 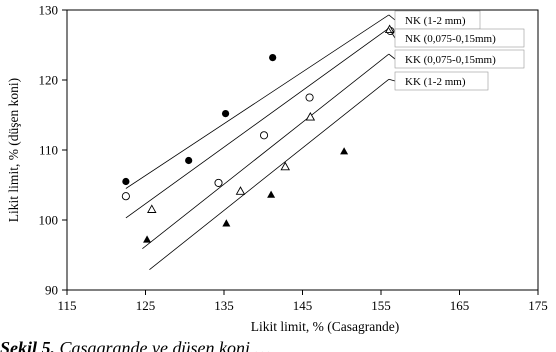 I want to click on legend-label: NK (1-2 mm), so click(x=435, y=21).